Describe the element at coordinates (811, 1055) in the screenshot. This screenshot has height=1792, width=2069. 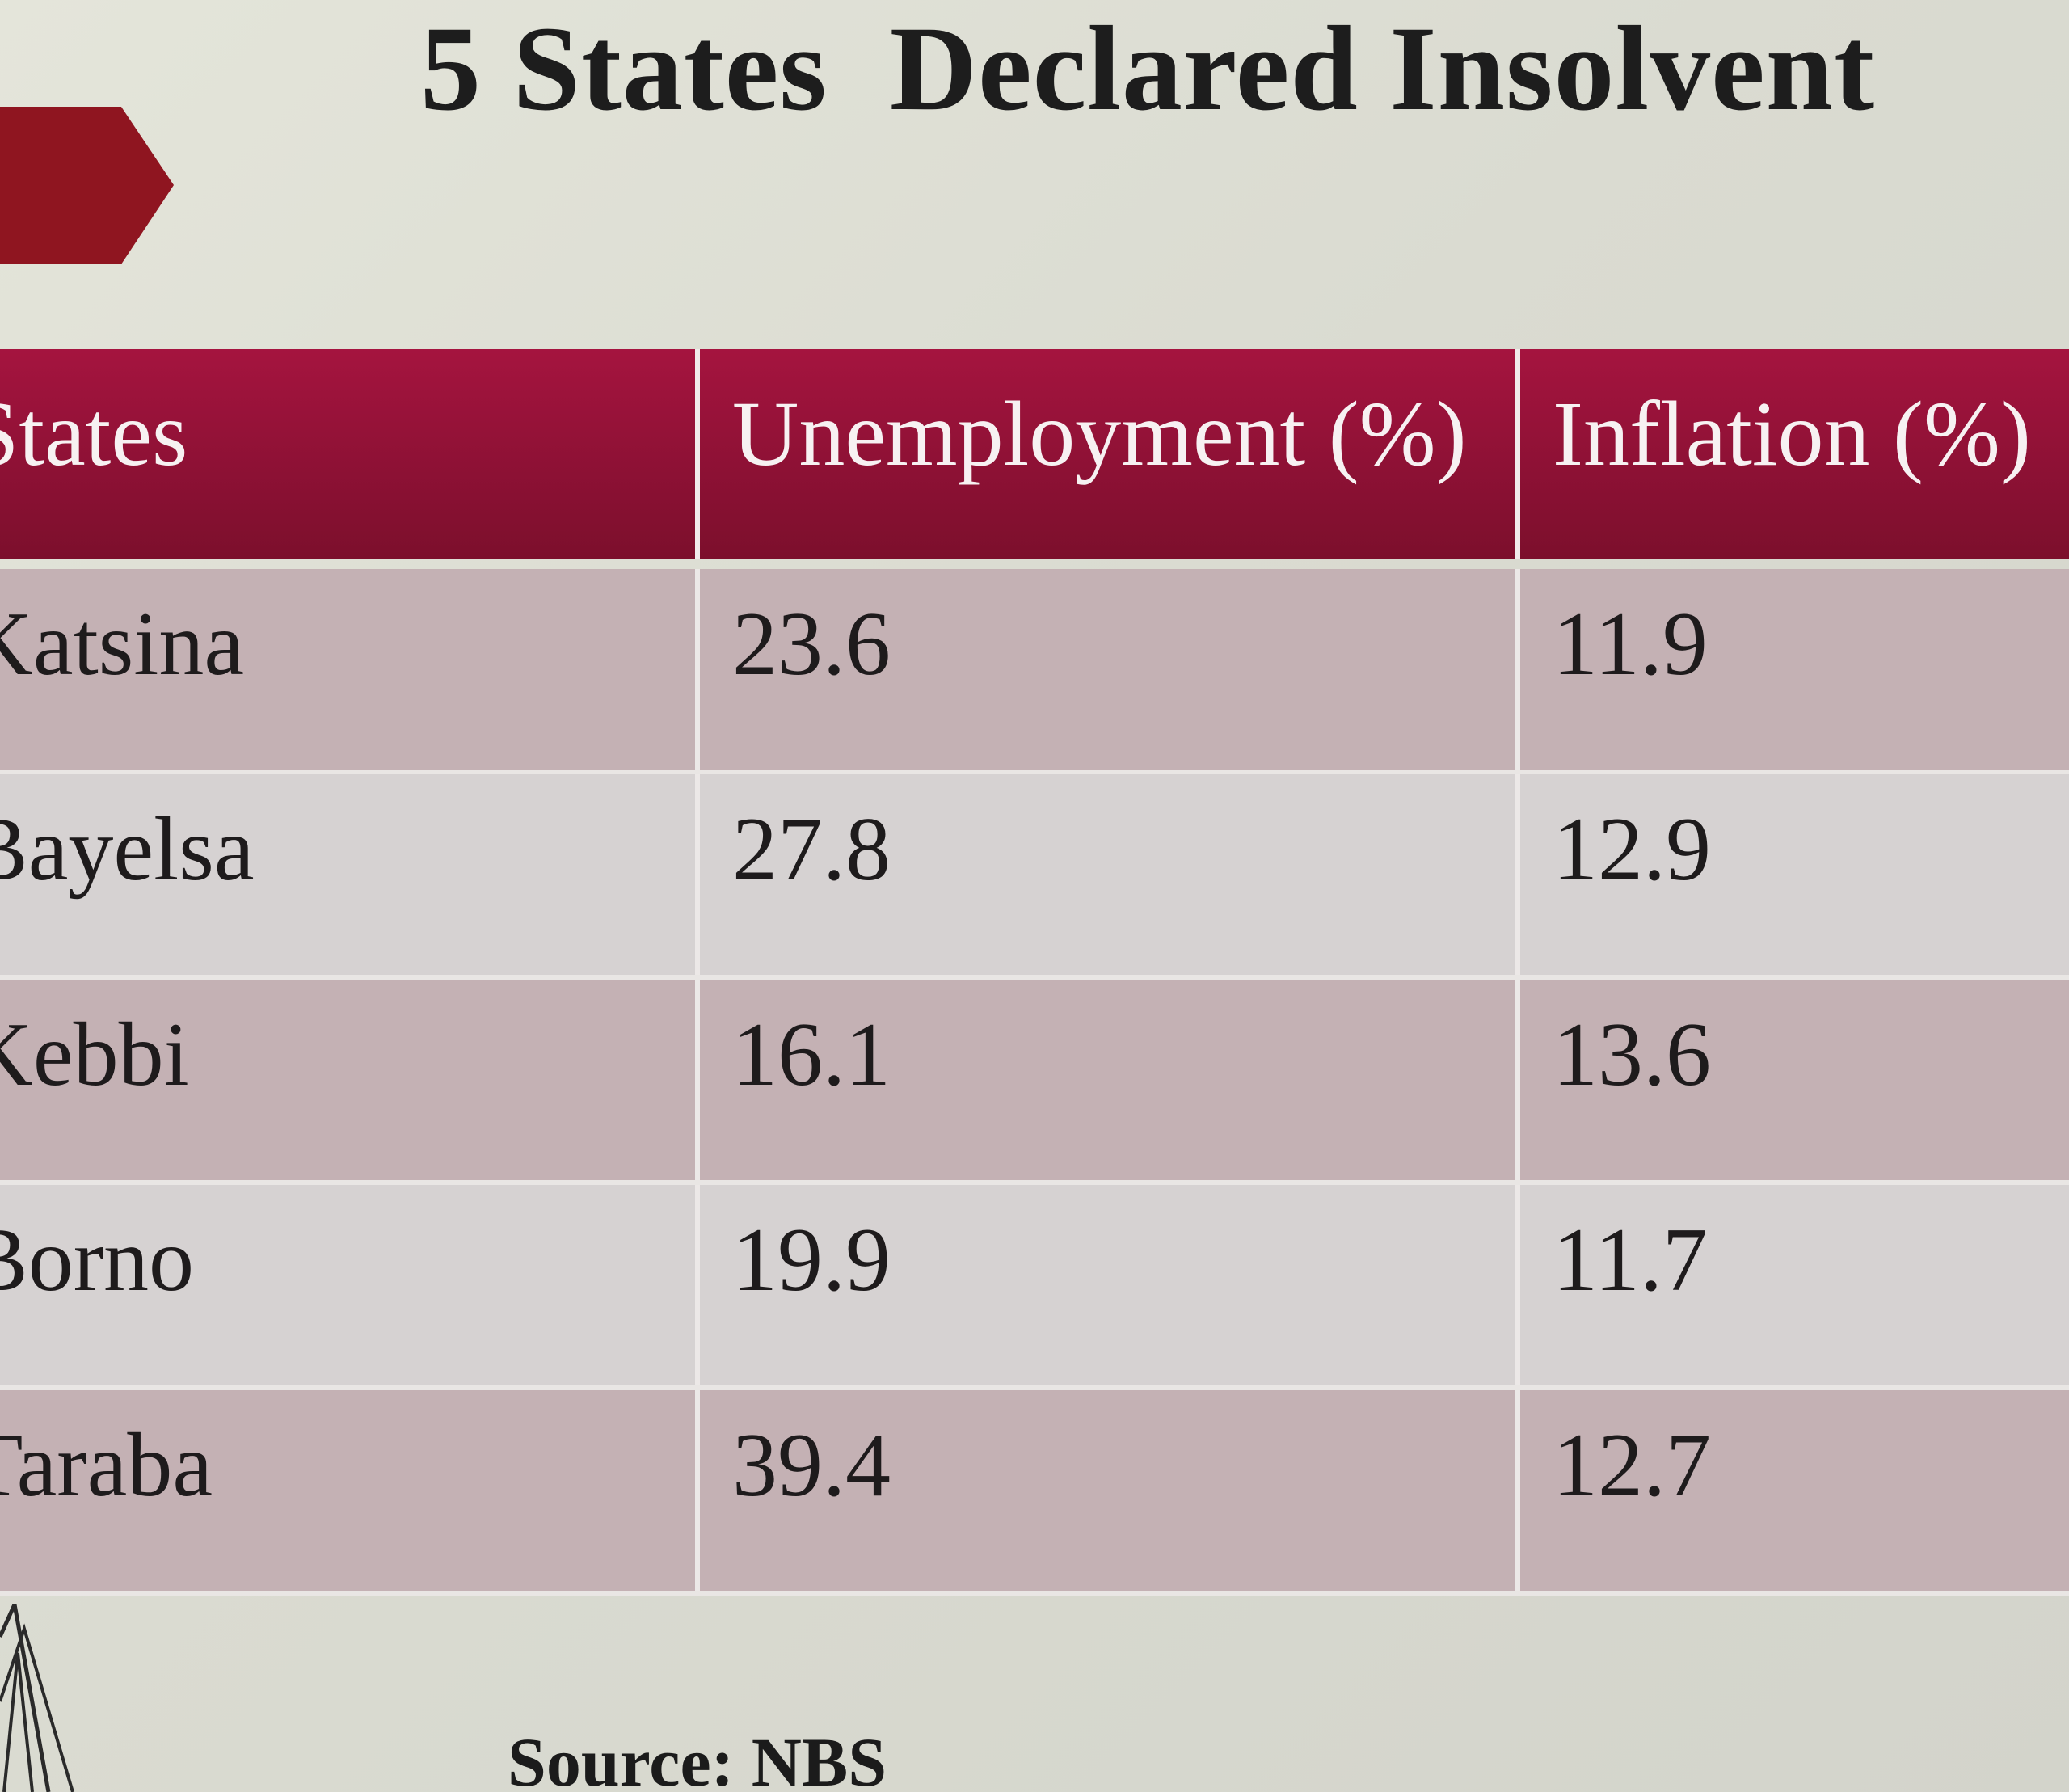
I see `cell-text: 16.1` at that location.